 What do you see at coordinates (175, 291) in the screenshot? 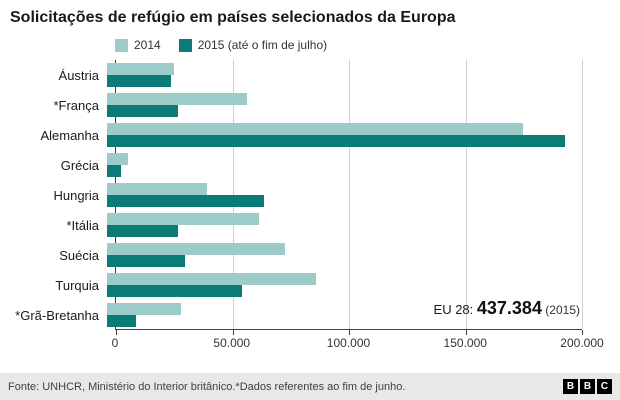
I see `bar-2015-Turquia` at bounding box center [175, 291].